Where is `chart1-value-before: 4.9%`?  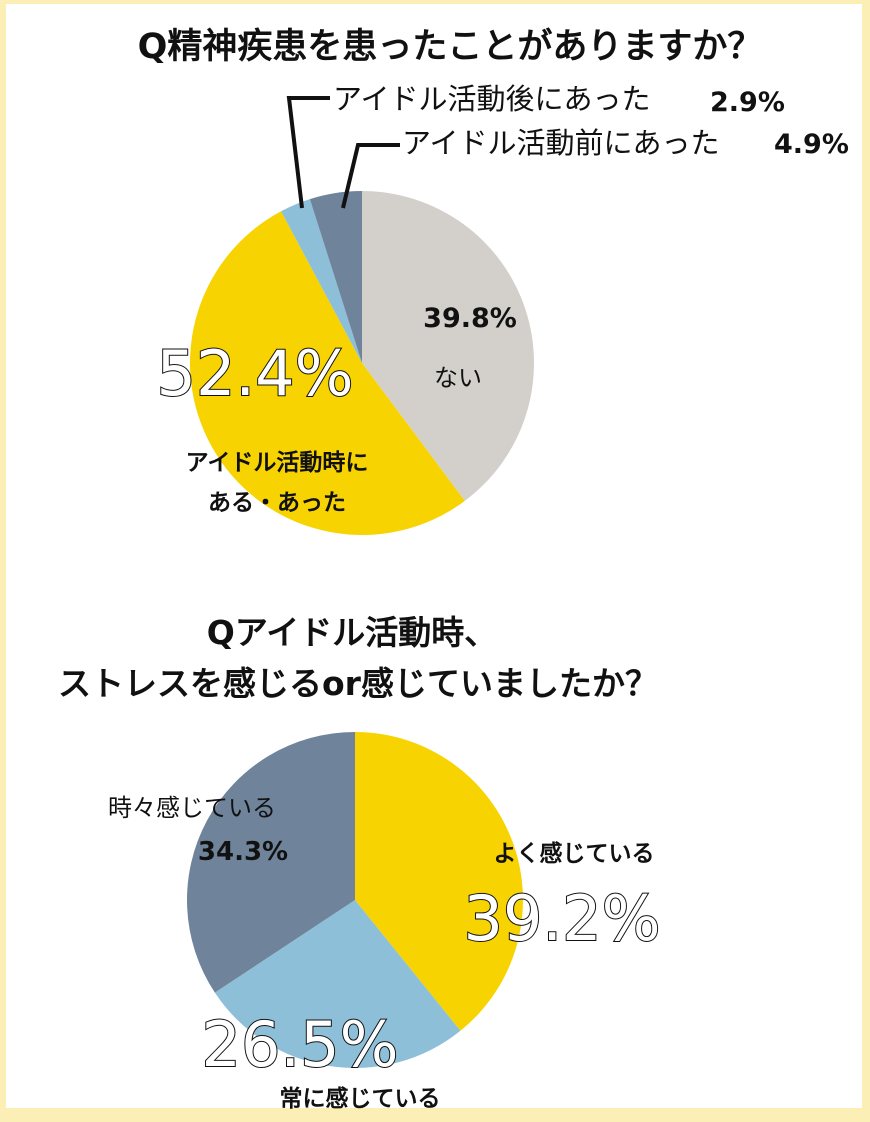 chart1-value-before: 4.9% is located at coordinates (811, 144).